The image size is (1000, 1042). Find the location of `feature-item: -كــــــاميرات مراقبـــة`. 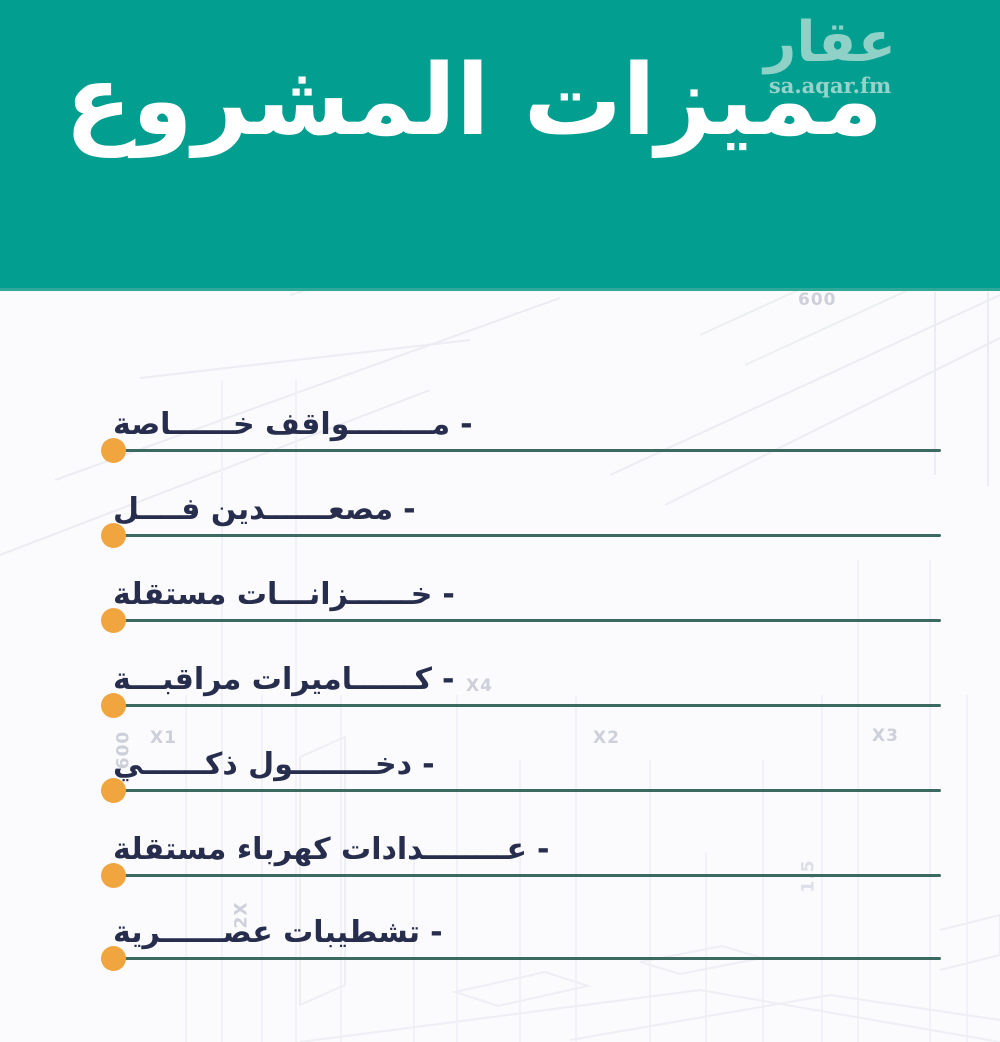

feature-item: -كــــــاميرات مراقبـــة is located at coordinates (521, 688).